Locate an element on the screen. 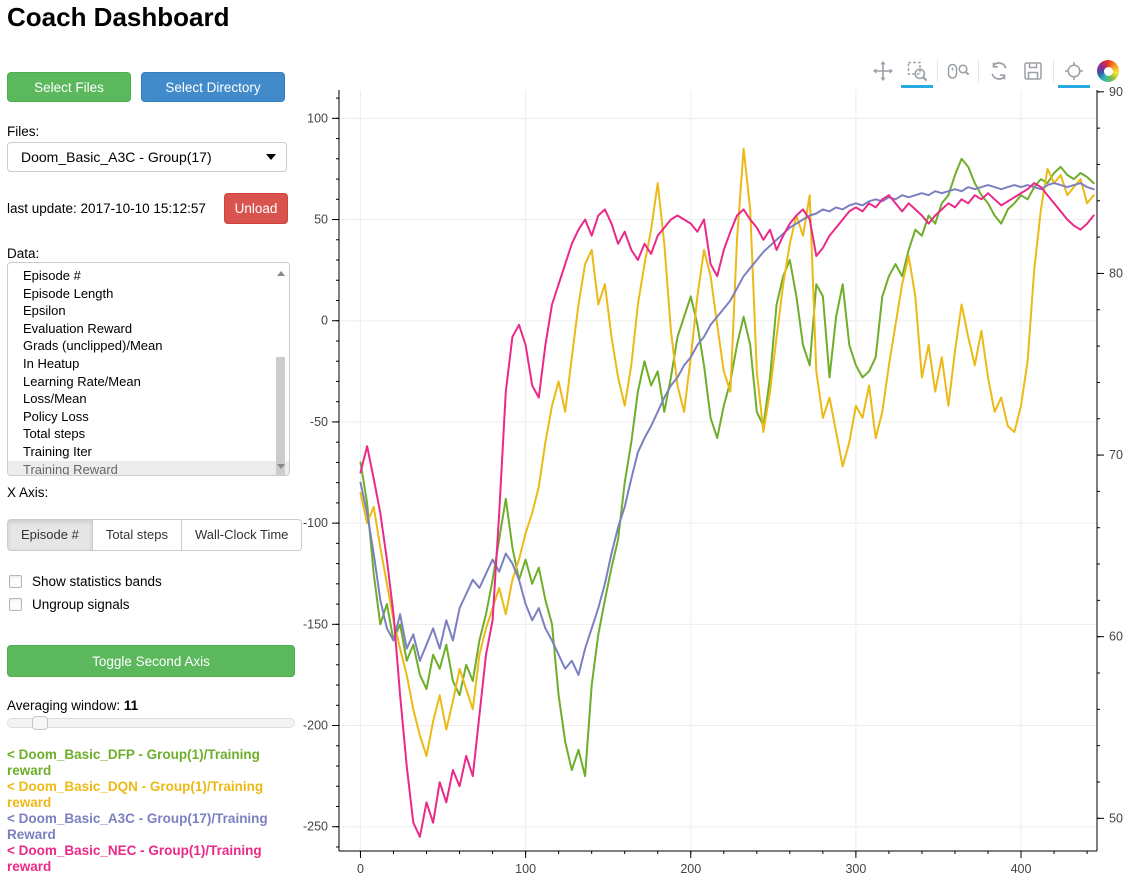 Image resolution: width=1142 pixels, height=881 pixels. hover-tool-icon is located at coordinates (1074, 73).